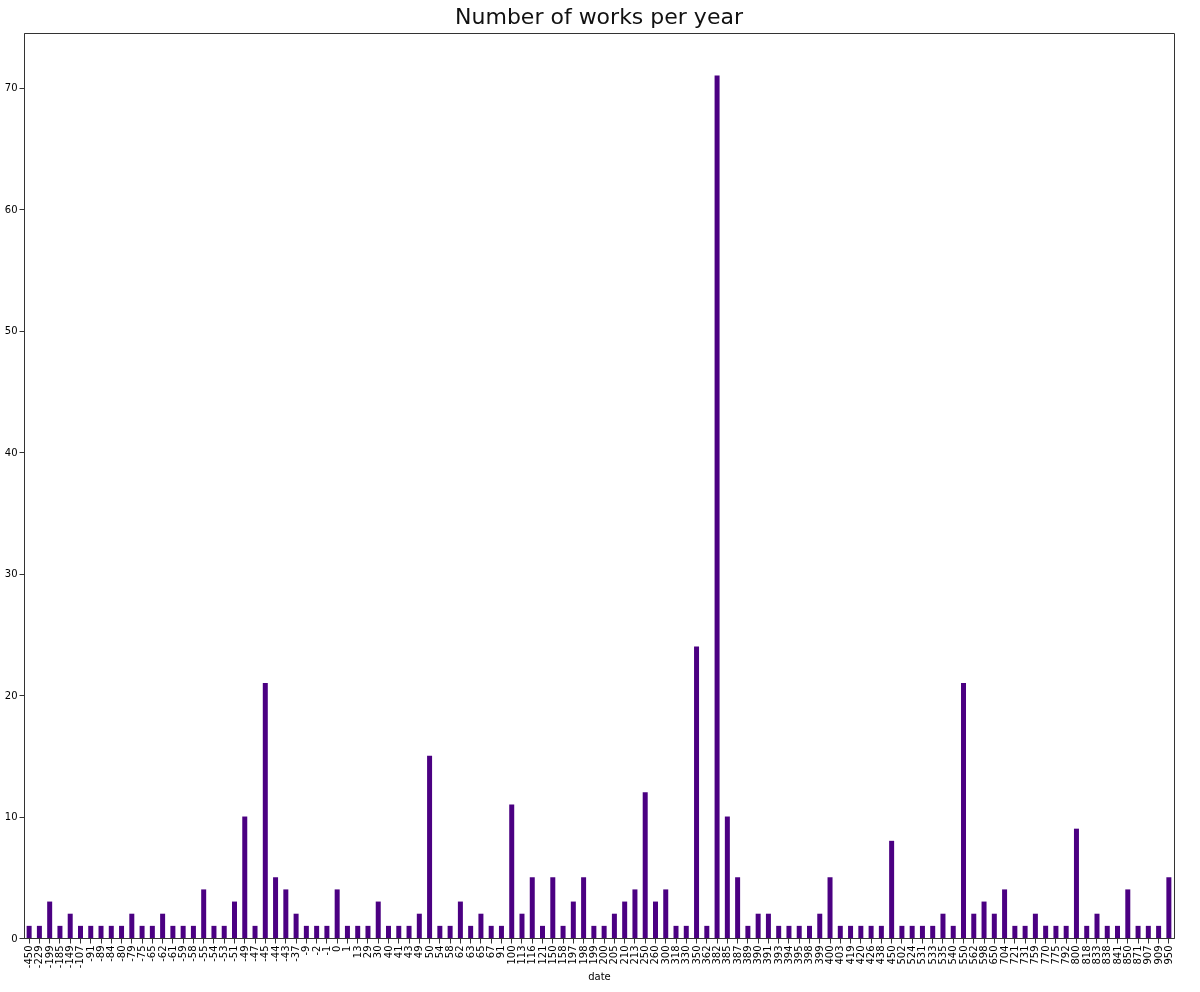 The height and width of the screenshot is (992, 1200). What do you see at coordinates (1055, 955) in the screenshot?
I see `x-tick-label: 775` at bounding box center [1055, 955].